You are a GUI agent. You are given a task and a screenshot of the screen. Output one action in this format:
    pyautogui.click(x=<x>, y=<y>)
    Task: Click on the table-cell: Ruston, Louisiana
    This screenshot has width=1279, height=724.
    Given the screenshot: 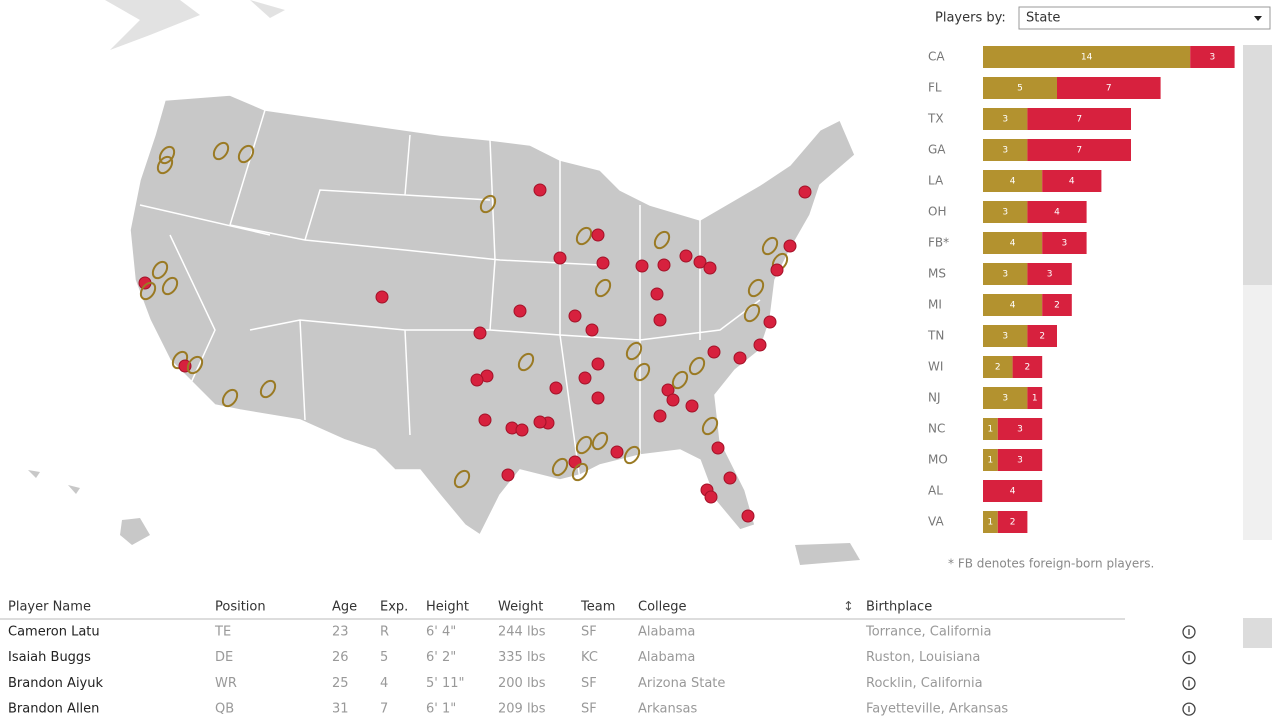 What is the action you would take?
    pyautogui.click(x=923, y=657)
    